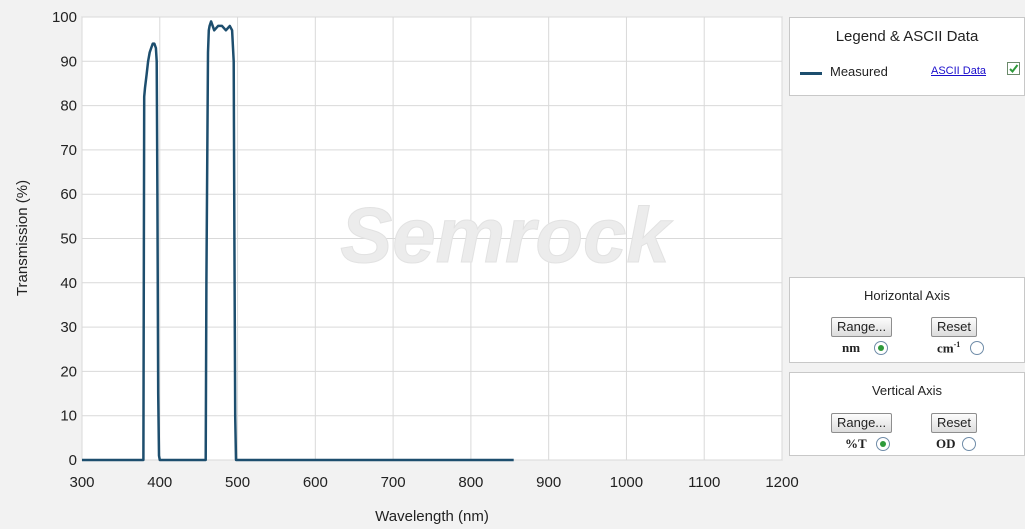 The width and height of the screenshot is (1025, 529). What do you see at coordinates (907, 36) in the screenshot?
I see `legend-title: Legend & ASCII Data` at bounding box center [907, 36].